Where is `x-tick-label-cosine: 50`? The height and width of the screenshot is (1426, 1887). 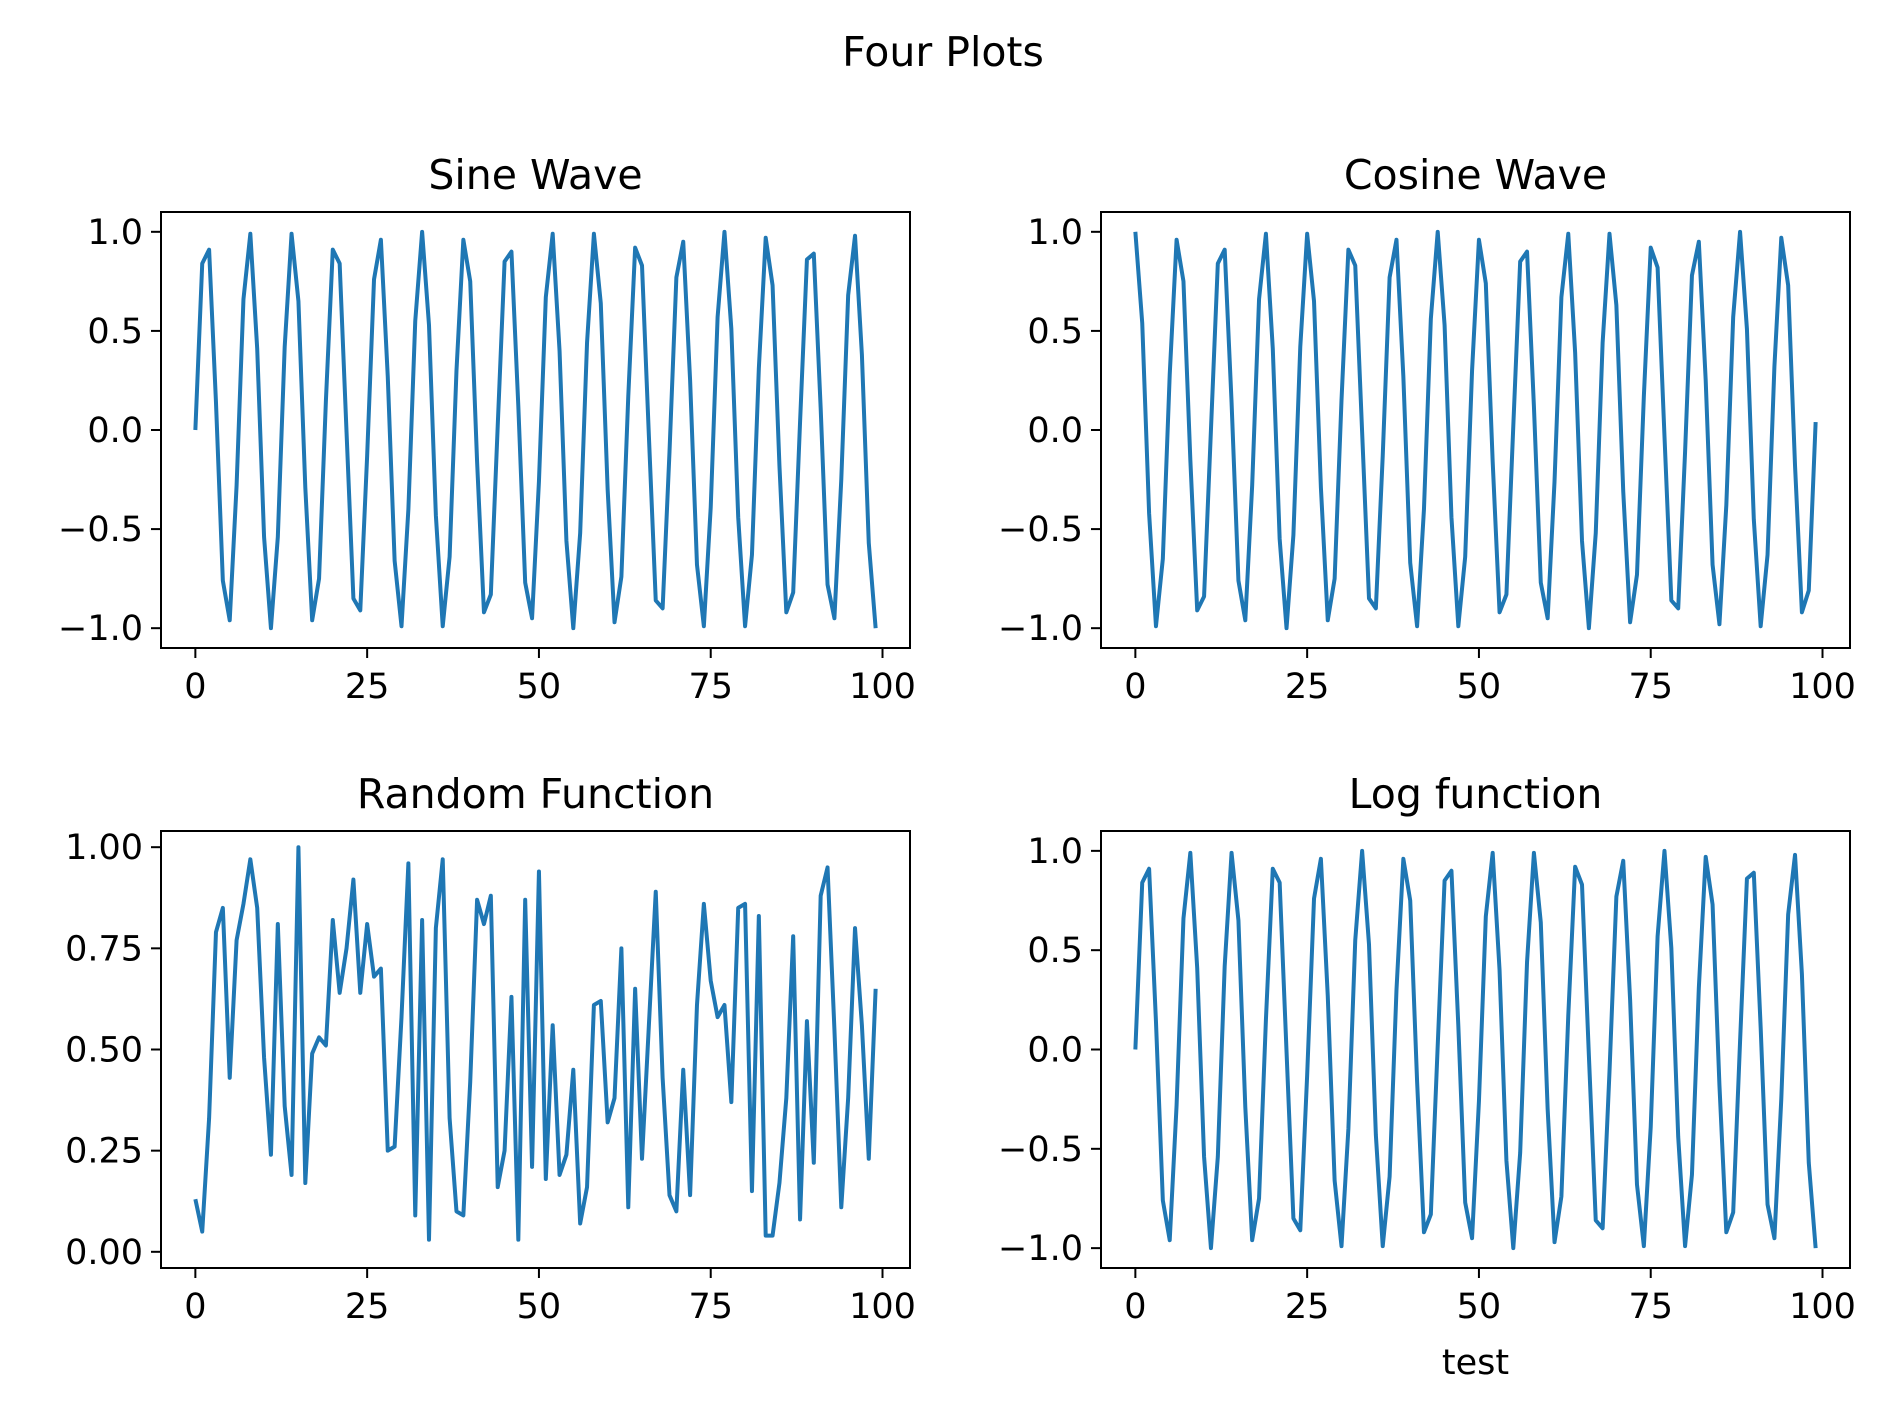
x-tick-label-cosine: 50 is located at coordinates (1479, 687).